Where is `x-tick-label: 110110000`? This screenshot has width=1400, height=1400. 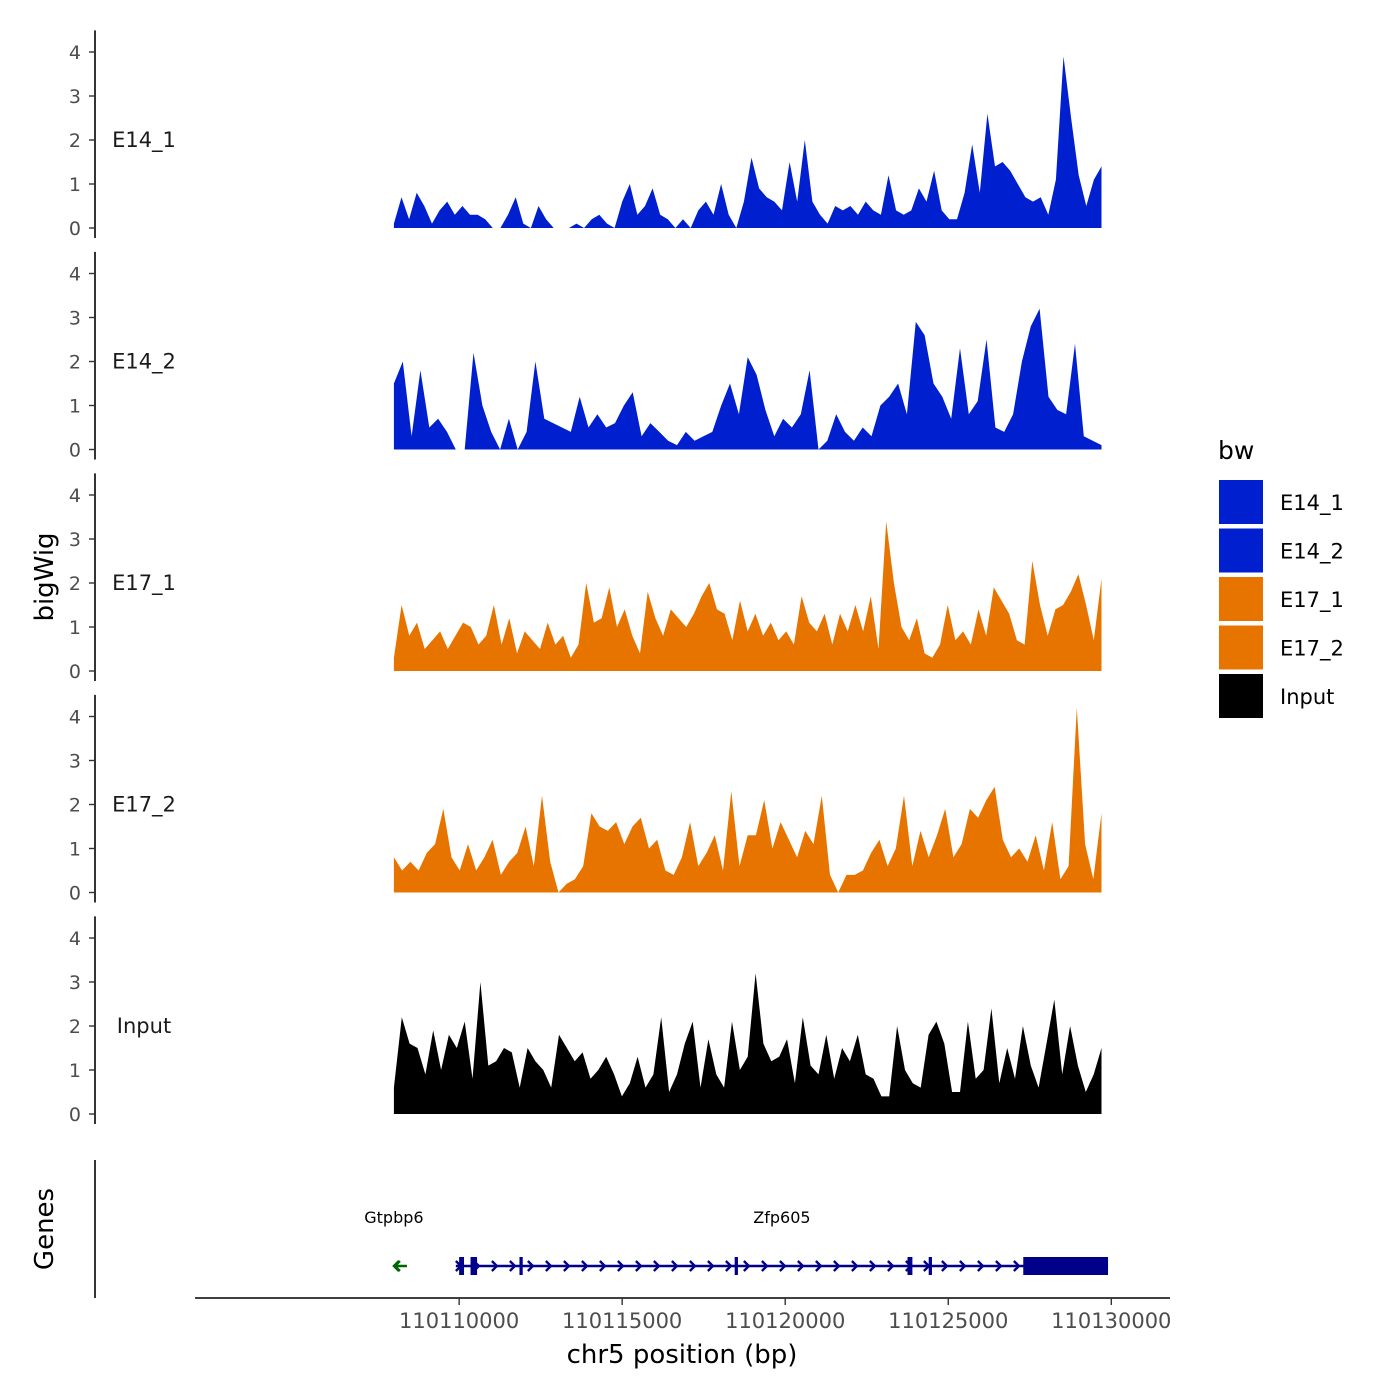 x-tick-label: 110110000 is located at coordinates (459, 1321).